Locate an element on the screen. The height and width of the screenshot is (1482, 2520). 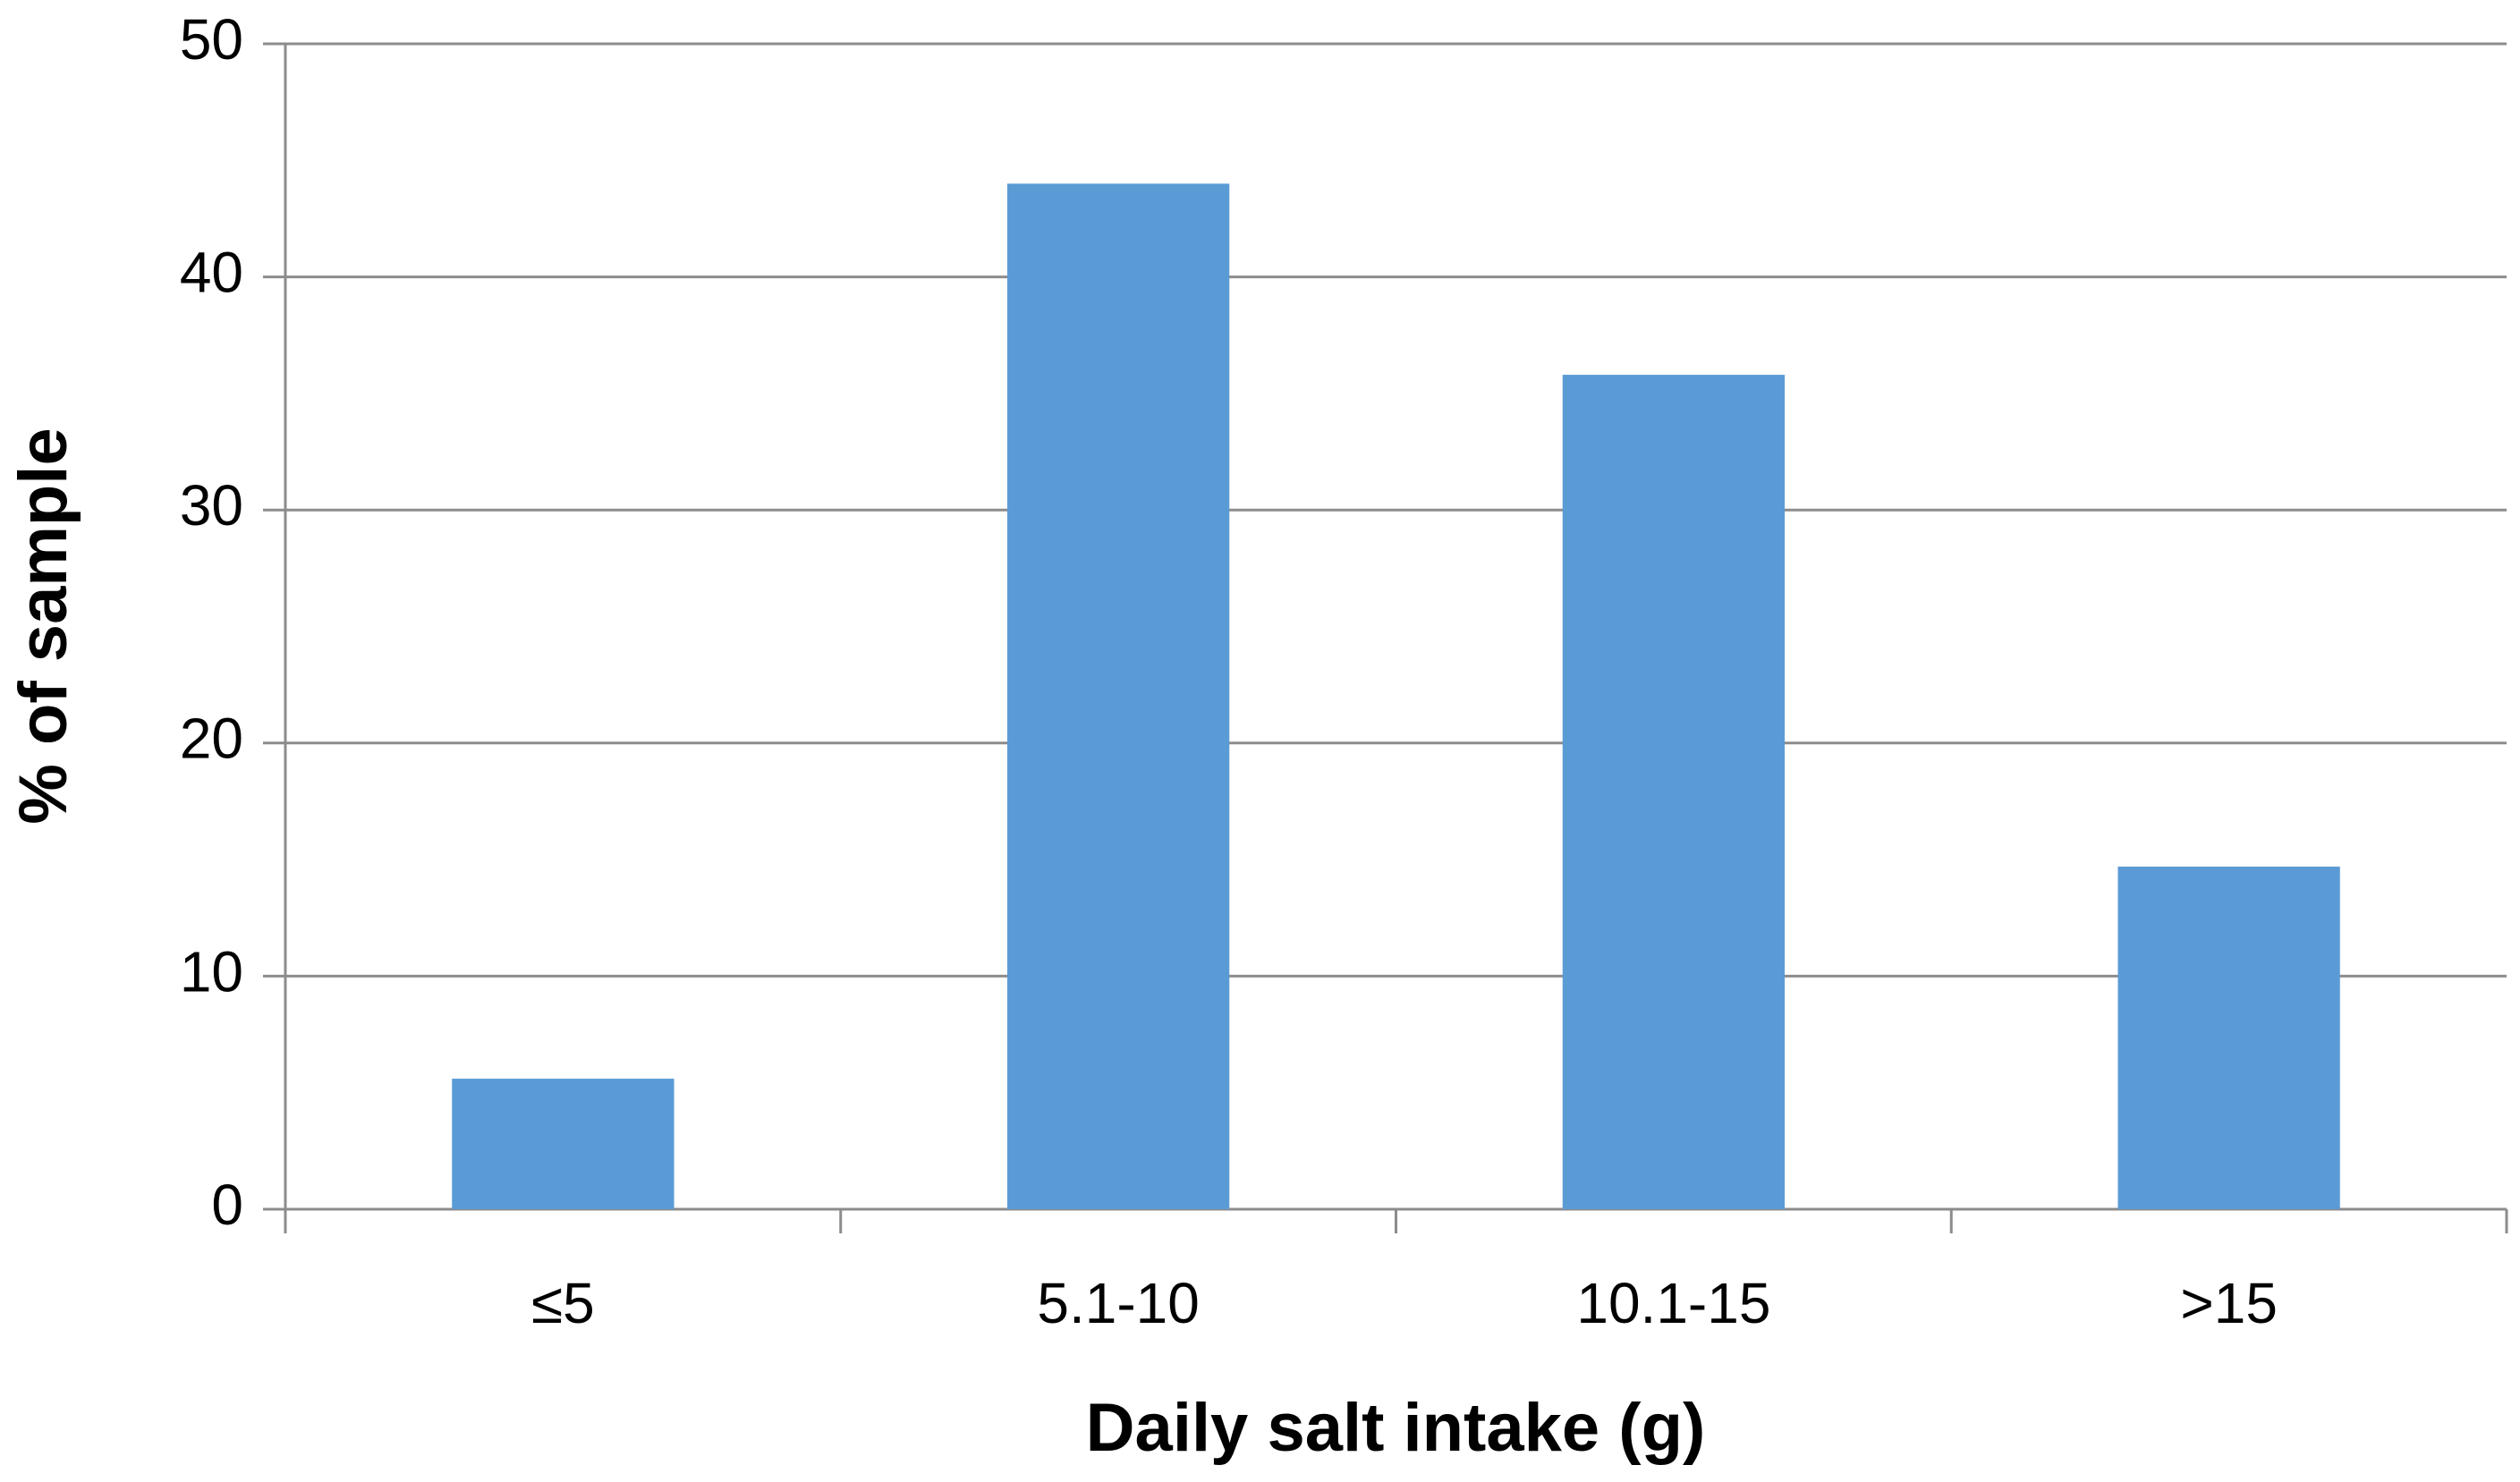
x-axis-title: Daily salt intake (g) is located at coordinates (1396, 1428).